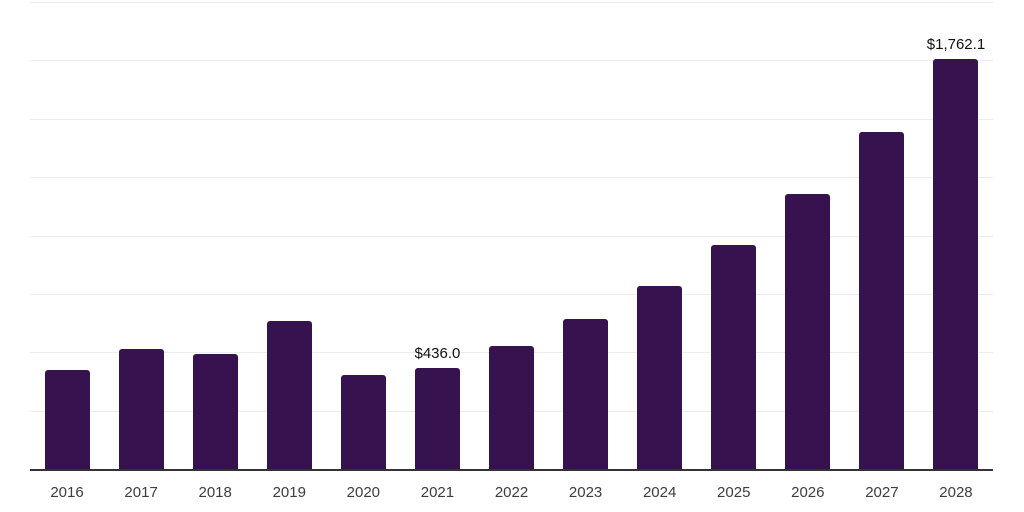  What do you see at coordinates (511, 470) in the screenshot?
I see `x-axis-line` at bounding box center [511, 470].